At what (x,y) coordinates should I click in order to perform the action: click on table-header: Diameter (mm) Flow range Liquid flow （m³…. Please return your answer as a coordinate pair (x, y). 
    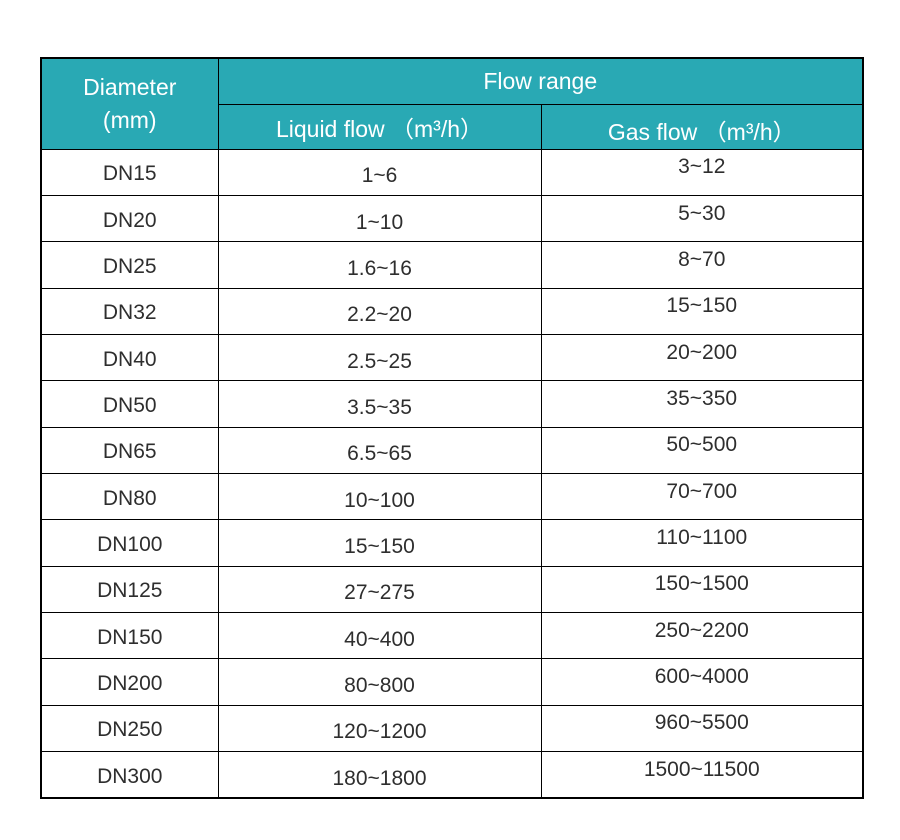
    Looking at the image, I should click on (452, 103).